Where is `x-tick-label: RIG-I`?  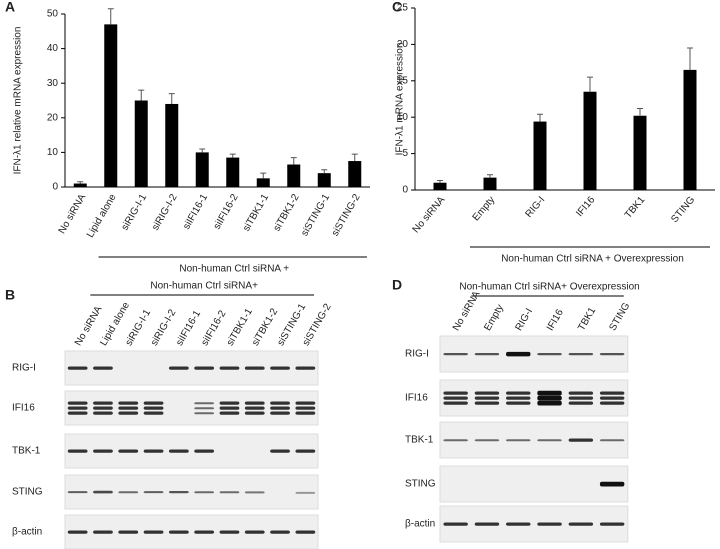
x-tick-label: RIG-I is located at coordinates (536, 207).